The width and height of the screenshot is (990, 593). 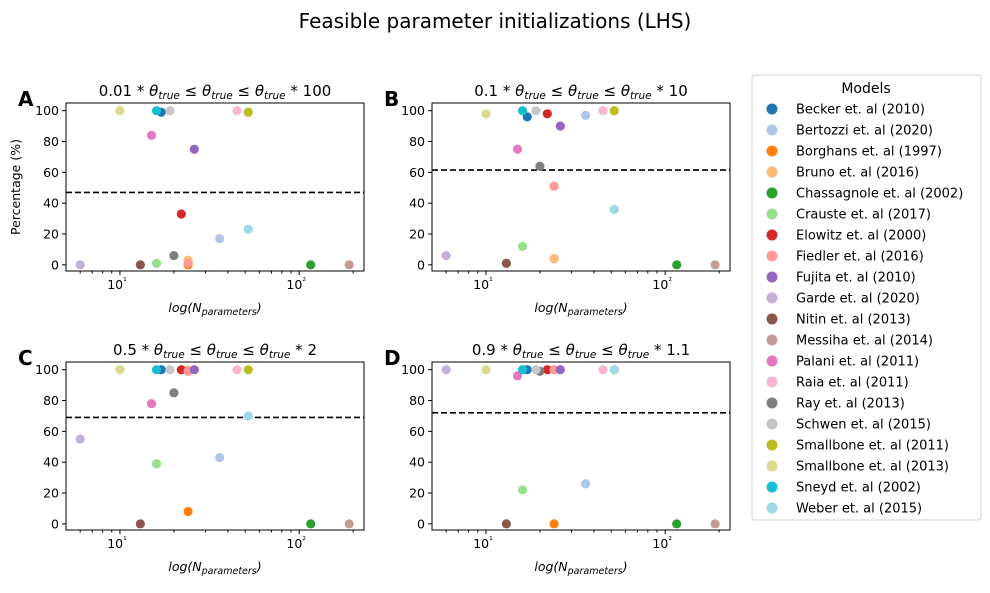 What do you see at coordinates (417, 172) in the screenshot?
I see `y-tick-label: 60` at bounding box center [417, 172].